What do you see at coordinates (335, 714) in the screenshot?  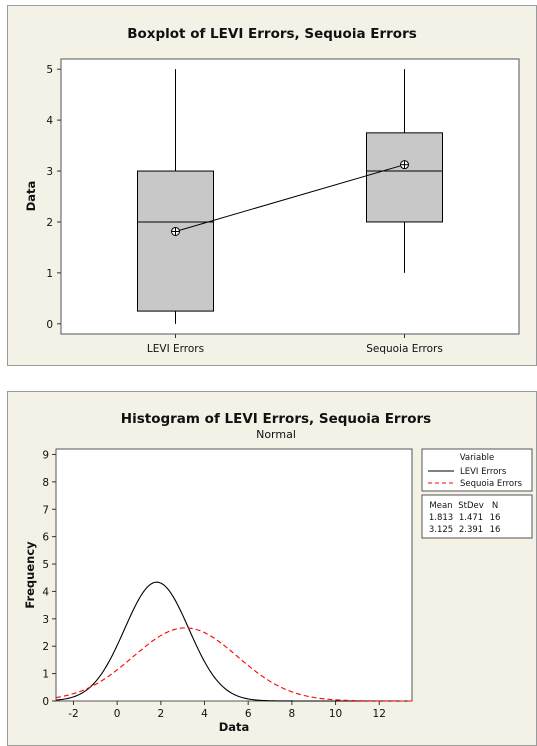 I see `histogram-x-tick-label: 10` at bounding box center [335, 714].